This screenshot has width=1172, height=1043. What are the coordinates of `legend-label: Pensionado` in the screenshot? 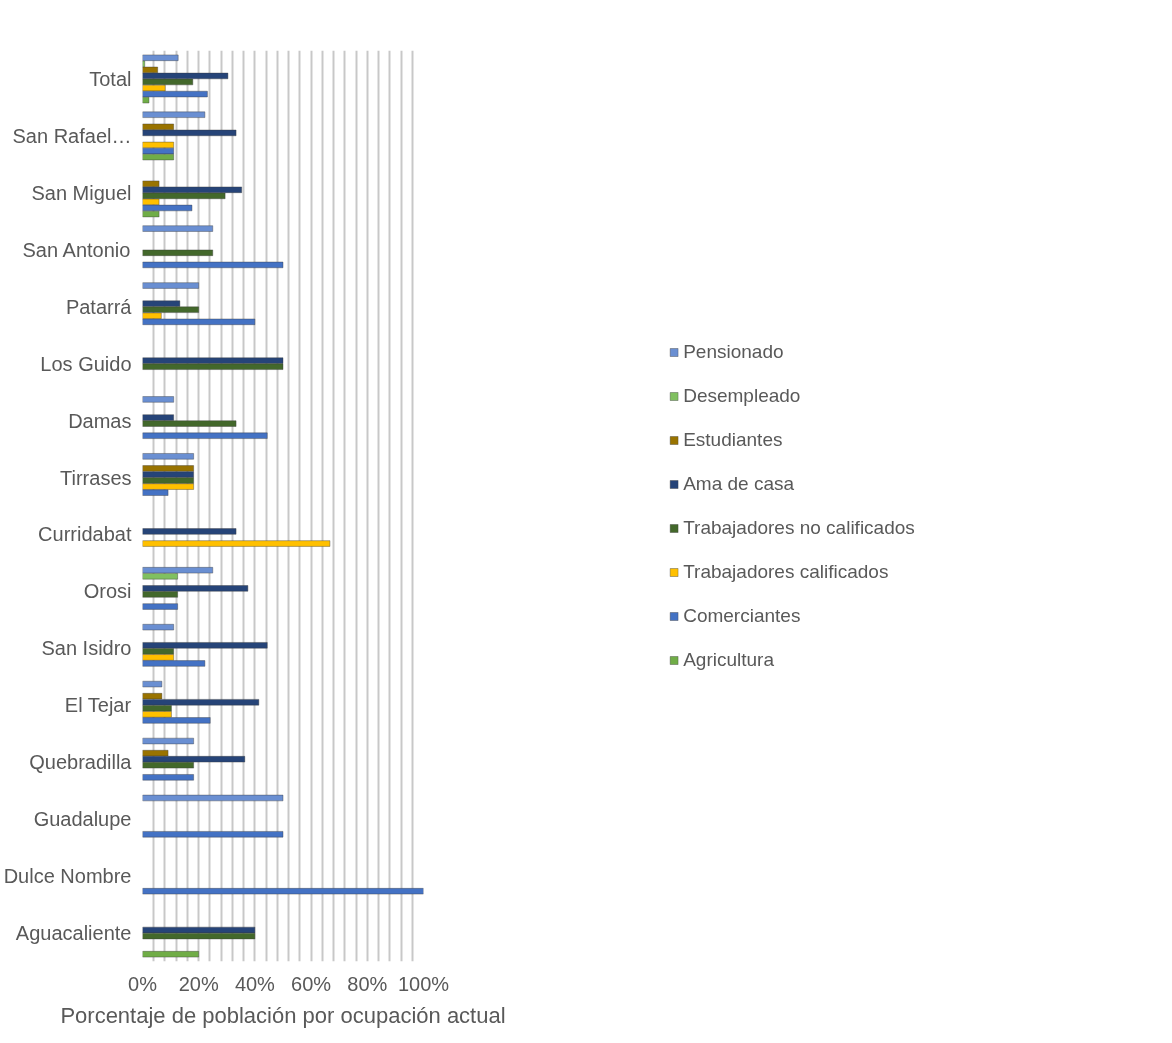 It's located at (733, 351).